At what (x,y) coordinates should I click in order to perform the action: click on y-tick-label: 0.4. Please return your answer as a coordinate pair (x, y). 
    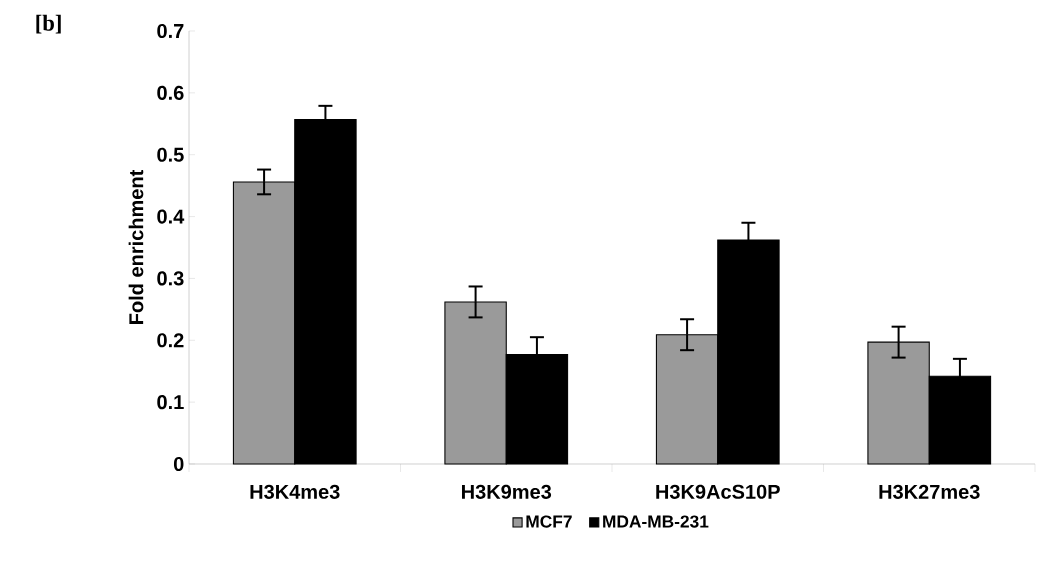
    Looking at the image, I should click on (171, 216).